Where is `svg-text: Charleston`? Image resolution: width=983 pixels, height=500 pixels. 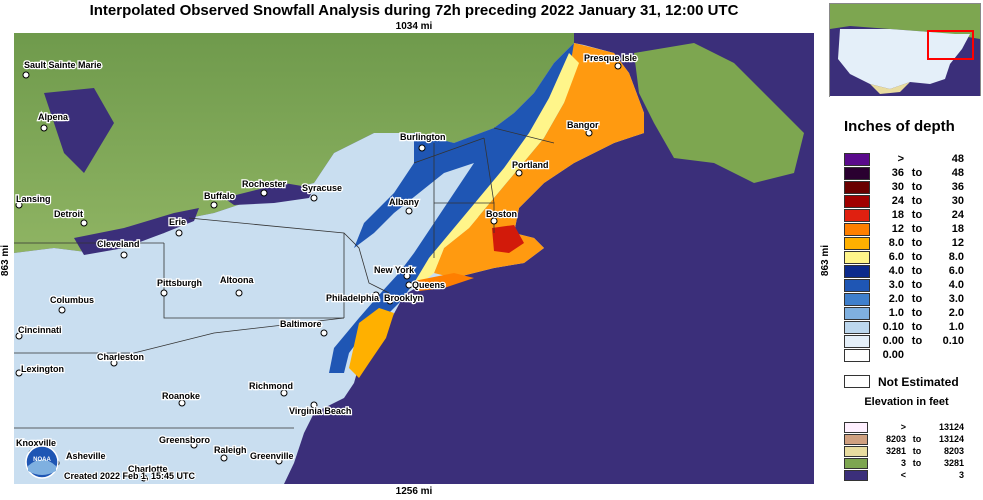
svg-text: Charleston is located at coordinates (120, 357).